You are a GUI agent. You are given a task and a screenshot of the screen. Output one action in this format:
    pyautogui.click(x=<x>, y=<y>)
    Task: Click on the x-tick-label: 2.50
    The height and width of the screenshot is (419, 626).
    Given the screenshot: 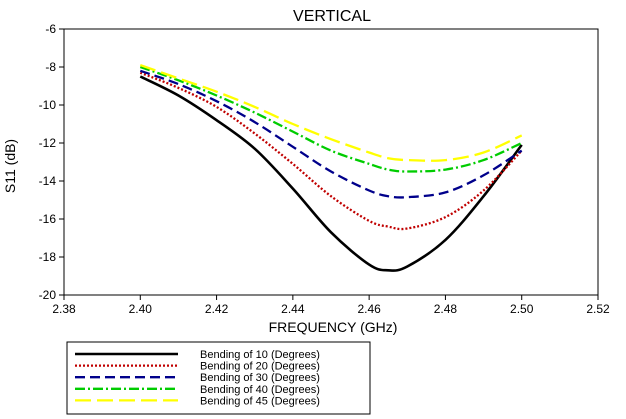 What is the action you would take?
    pyautogui.click(x=522, y=309)
    